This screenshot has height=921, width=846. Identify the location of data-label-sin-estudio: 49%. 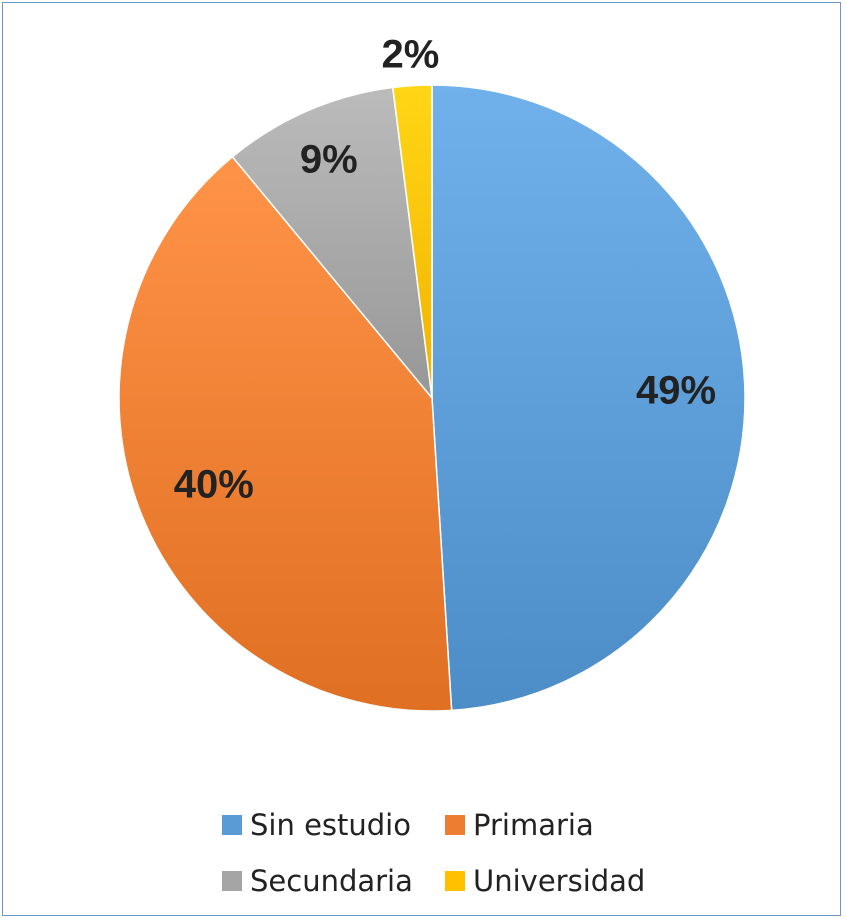
(676, 390).